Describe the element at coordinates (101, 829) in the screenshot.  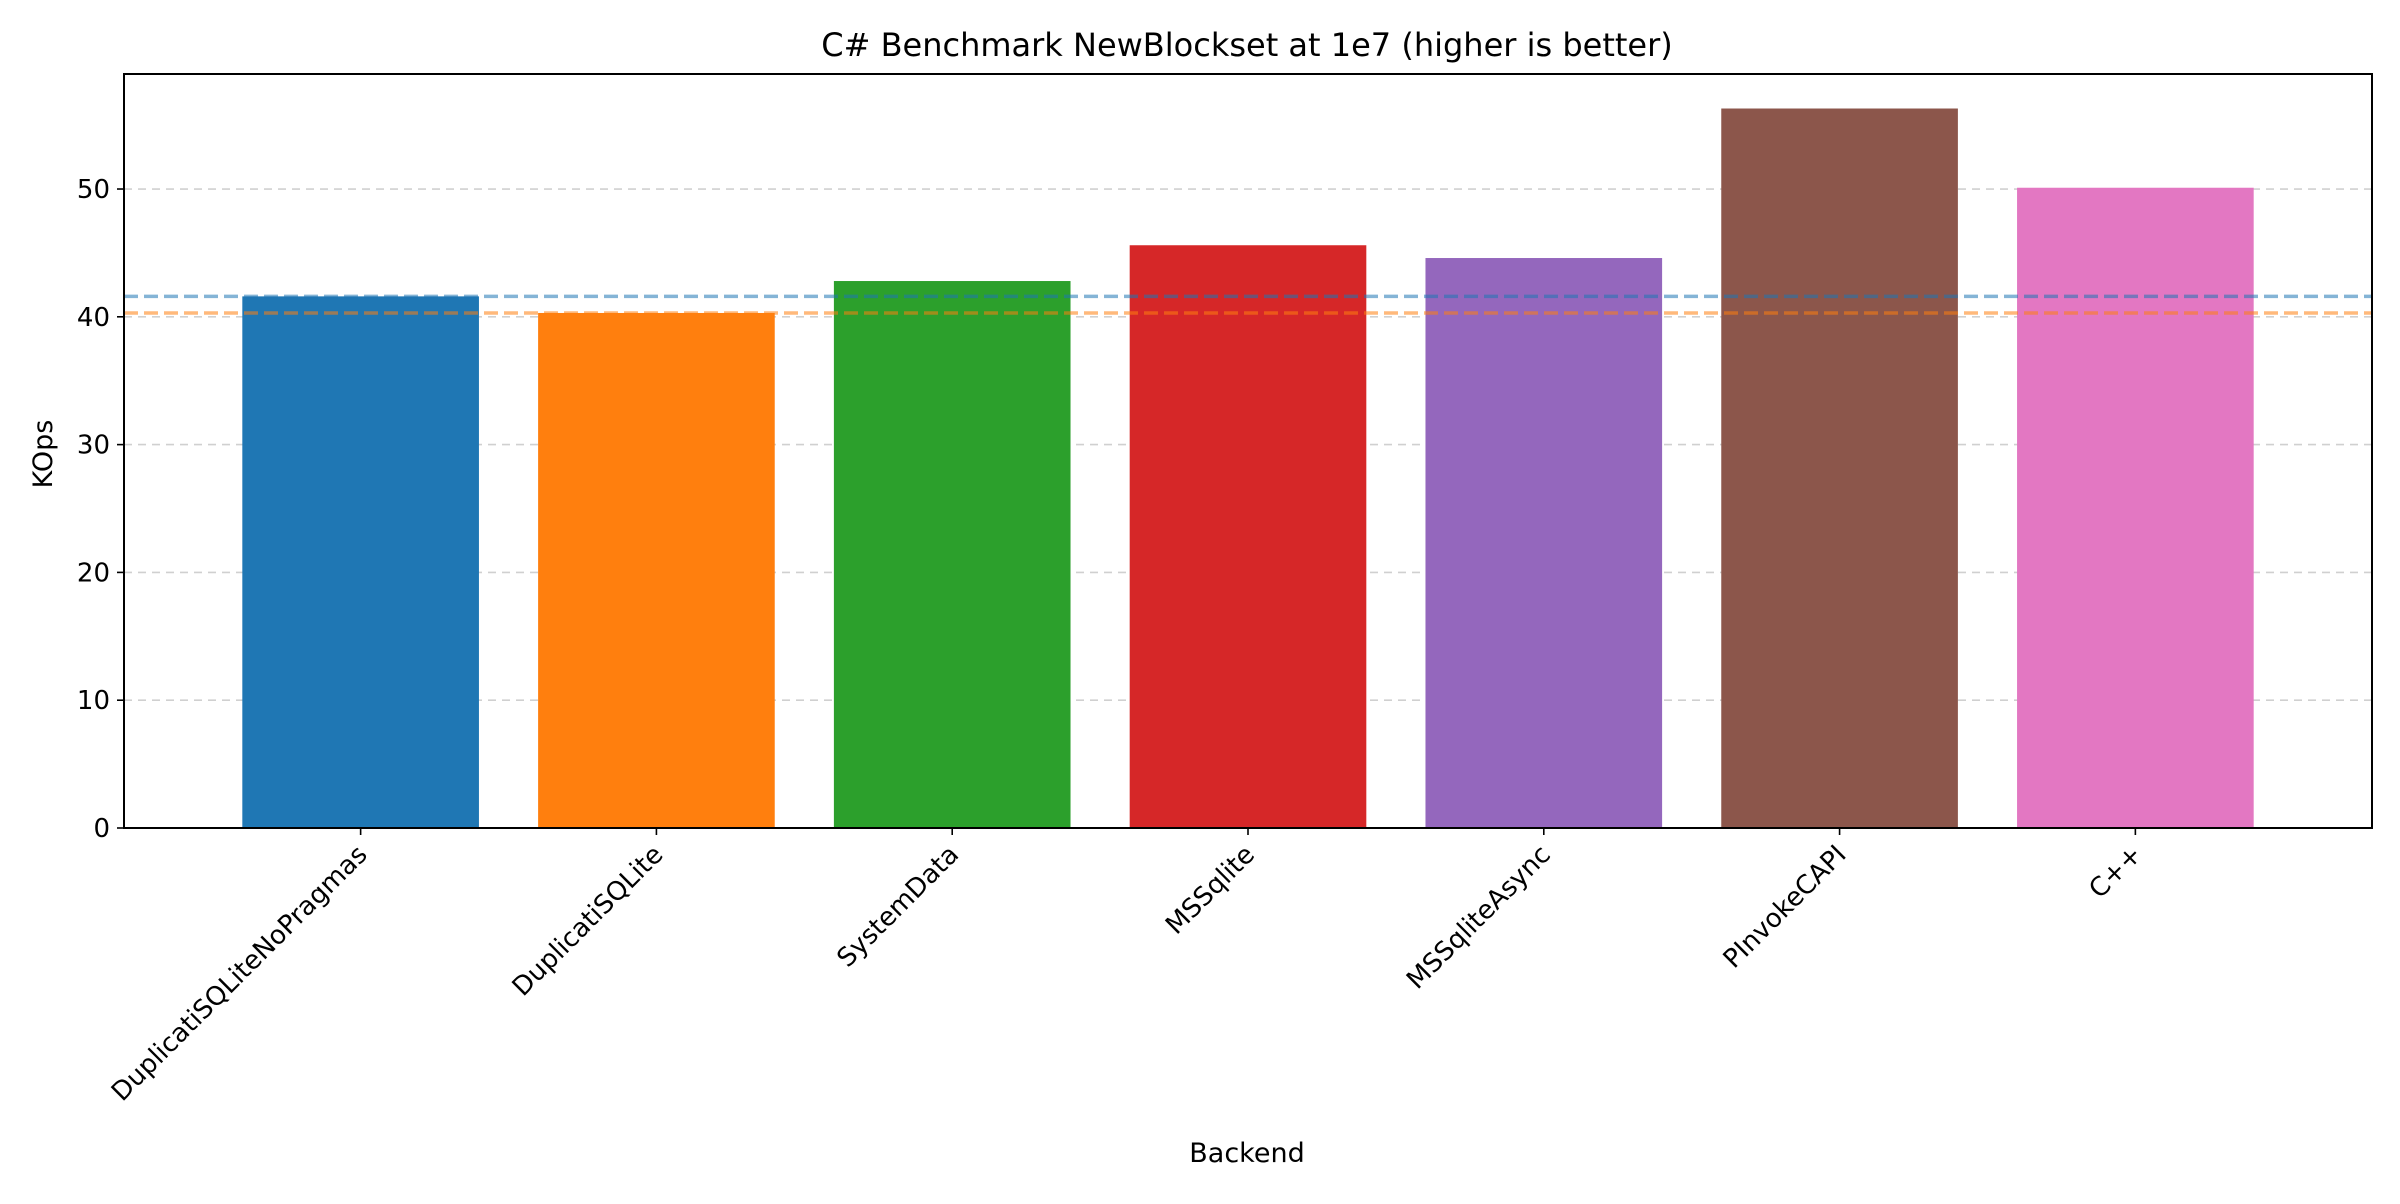
I see `y-tick-label: 0` at that location.